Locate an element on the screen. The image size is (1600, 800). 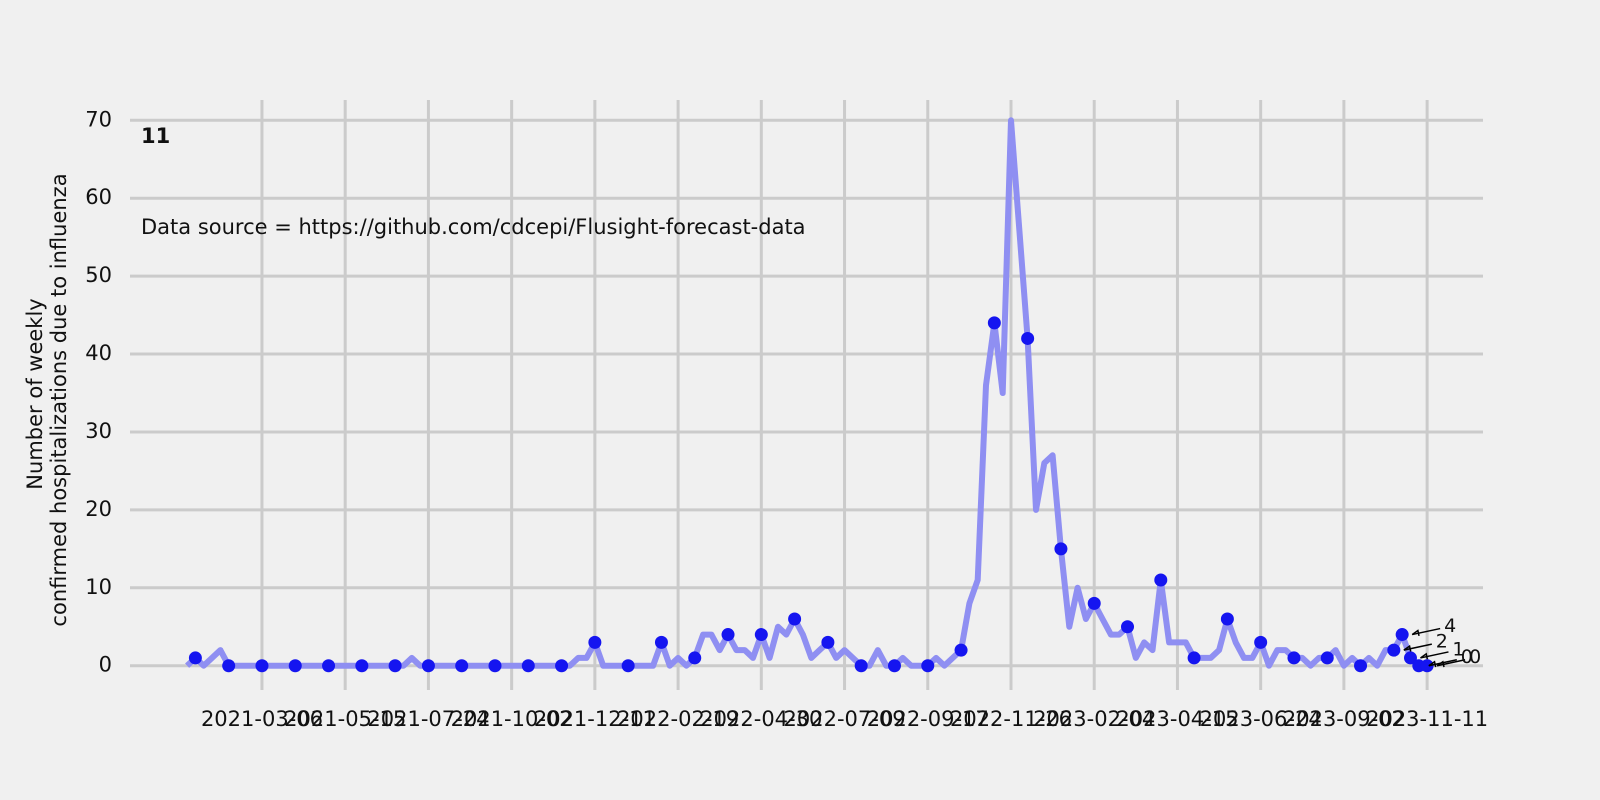
point-annotation: 2 is located at coordinates (1442, 642).